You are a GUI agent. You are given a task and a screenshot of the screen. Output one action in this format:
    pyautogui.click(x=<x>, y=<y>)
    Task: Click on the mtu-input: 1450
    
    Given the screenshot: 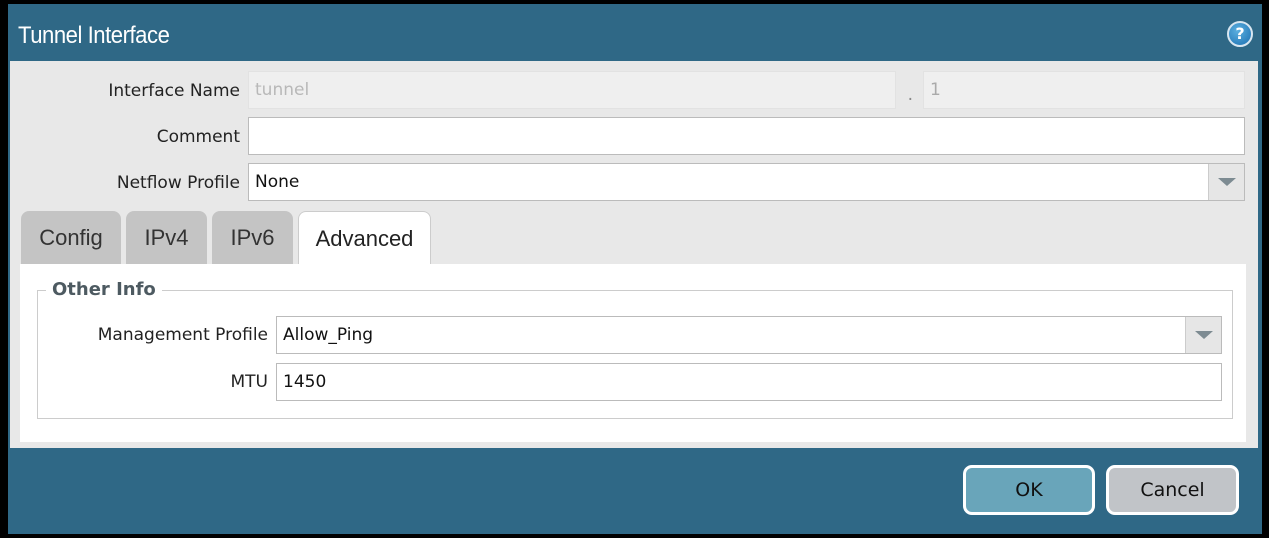 What is the action you would take?
    pyautogui.click(x=749, y=382)
    